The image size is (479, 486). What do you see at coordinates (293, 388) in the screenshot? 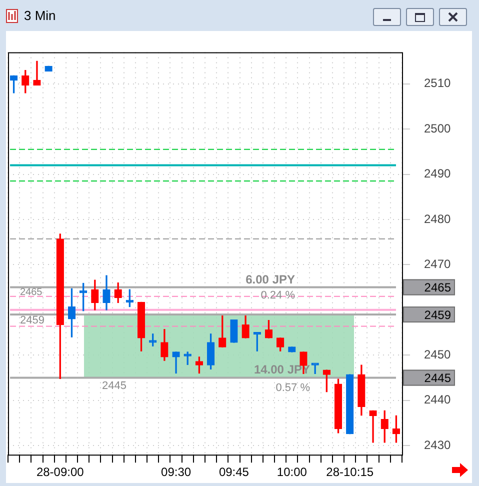
I see `annotation: 0.57 %` at bounding box center [293, 388].